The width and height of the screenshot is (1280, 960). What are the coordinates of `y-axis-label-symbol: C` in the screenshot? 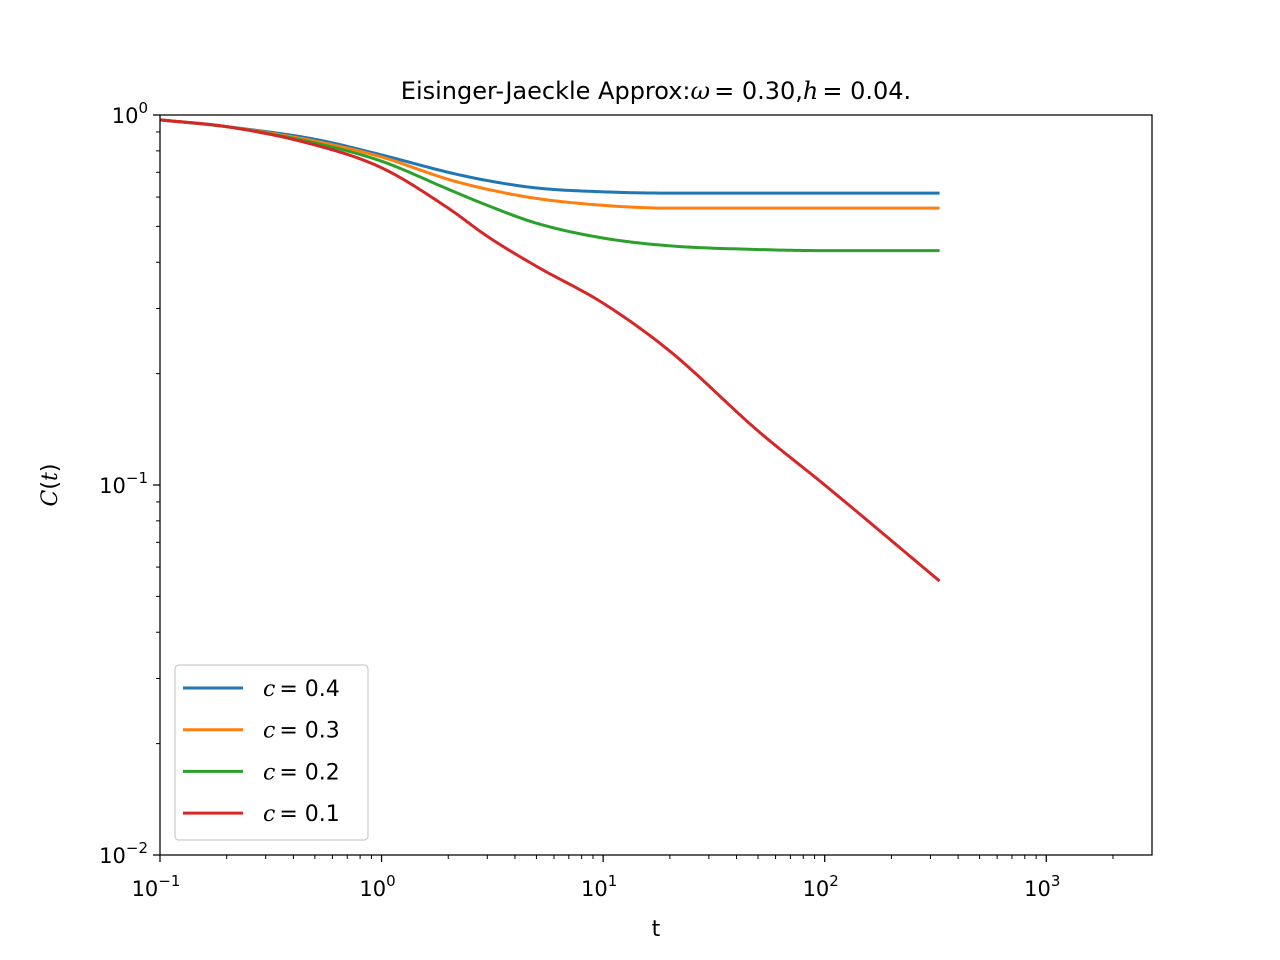 It's located at (50, 497).